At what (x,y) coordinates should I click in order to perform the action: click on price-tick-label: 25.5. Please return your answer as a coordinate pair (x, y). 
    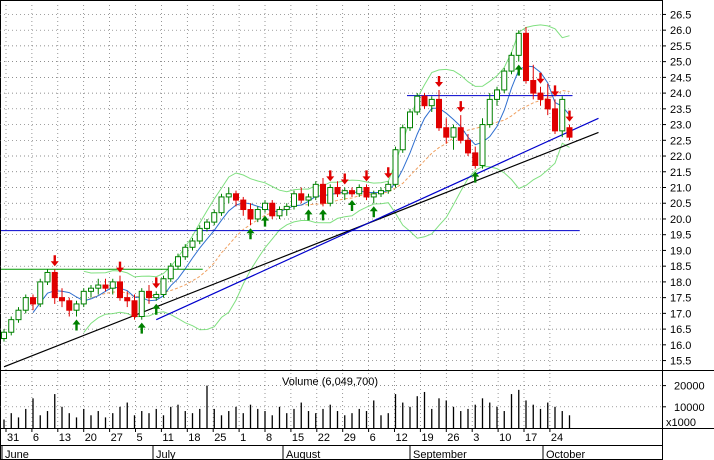
    Looking at the image, I should click on (680, 47).